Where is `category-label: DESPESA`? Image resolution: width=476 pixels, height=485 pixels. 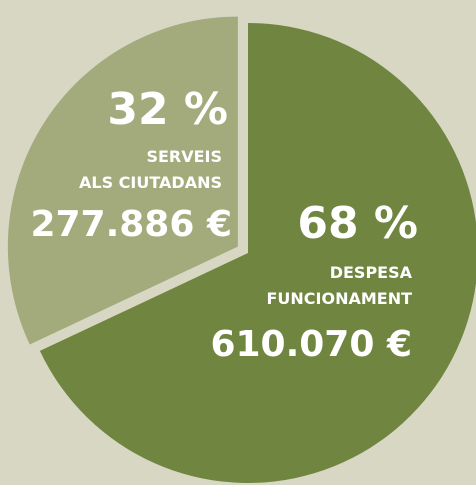
category-label: DESPESA is located at coordinates (371, 272).